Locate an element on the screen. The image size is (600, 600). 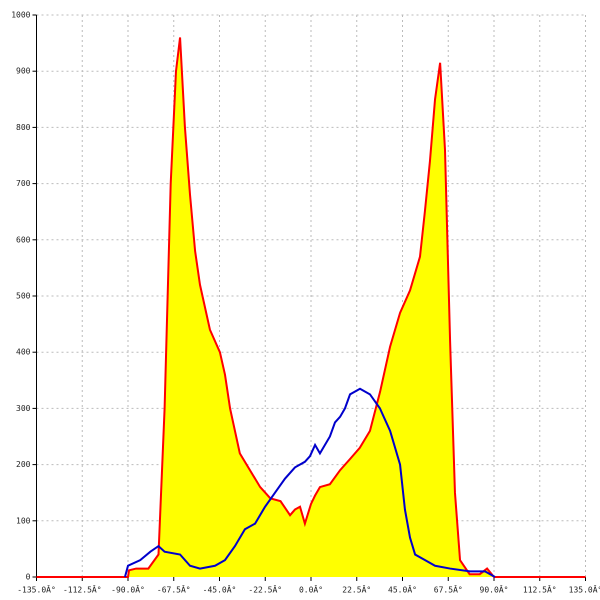
x-tick-label: 90.0Â° is located at coordinates (494, 589).